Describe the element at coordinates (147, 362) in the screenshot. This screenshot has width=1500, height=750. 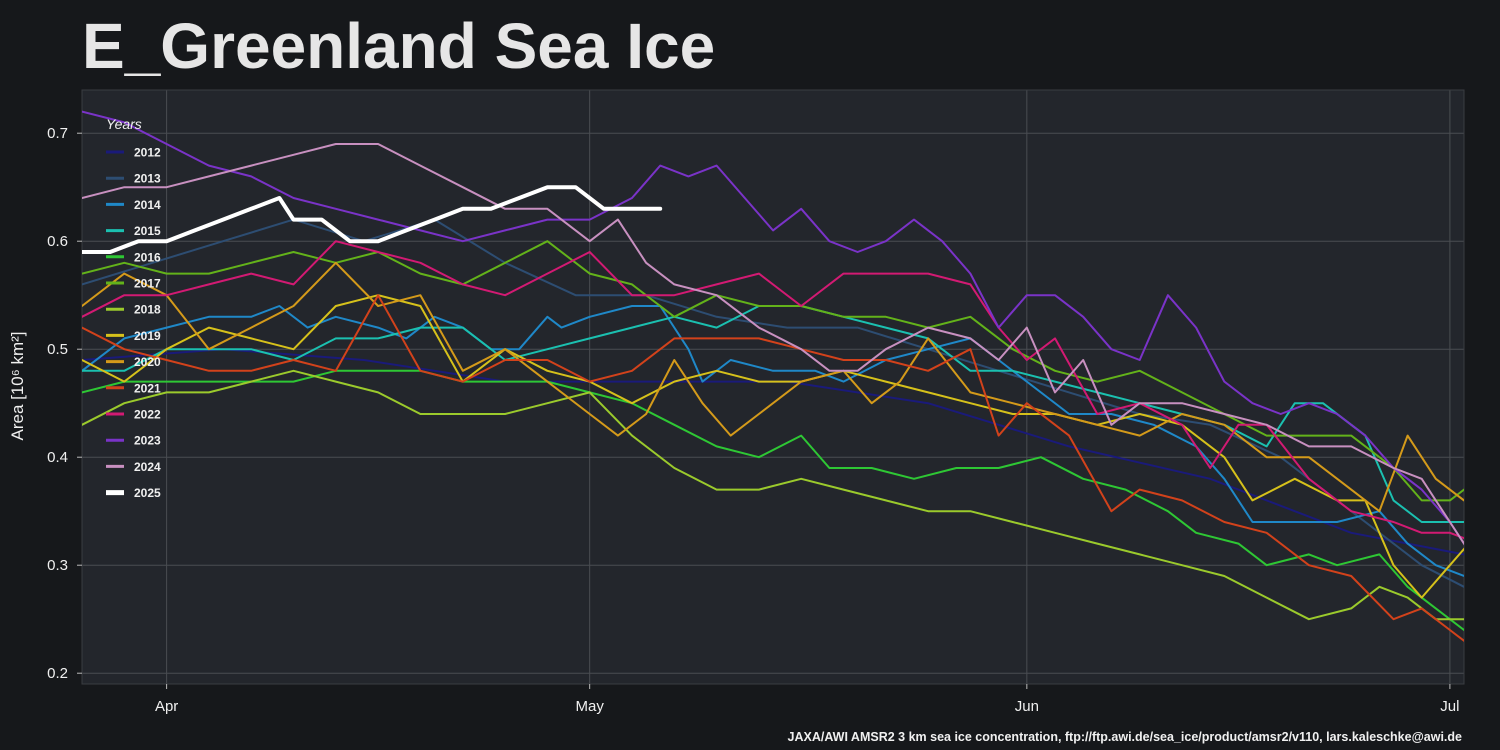
I see `legend-label-2020: 2020` at that location.